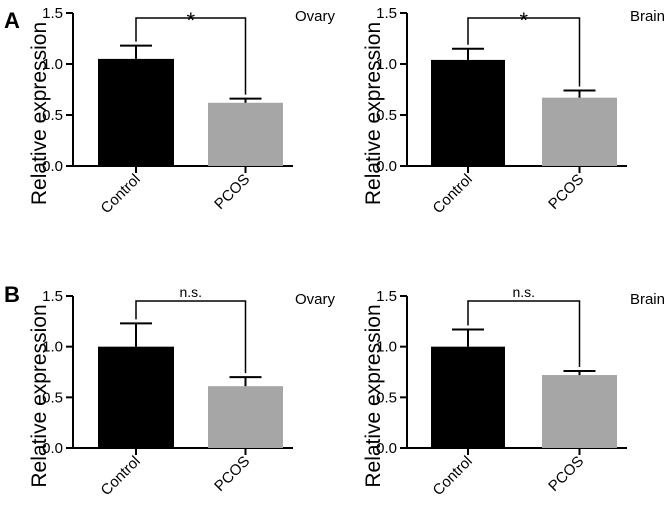 The width and height of the screenshot is (668, 526). What do you see at coordinates (12, 20) in the screenshot?
I see `panel-label-a: A` at bounding box center [12, 20].